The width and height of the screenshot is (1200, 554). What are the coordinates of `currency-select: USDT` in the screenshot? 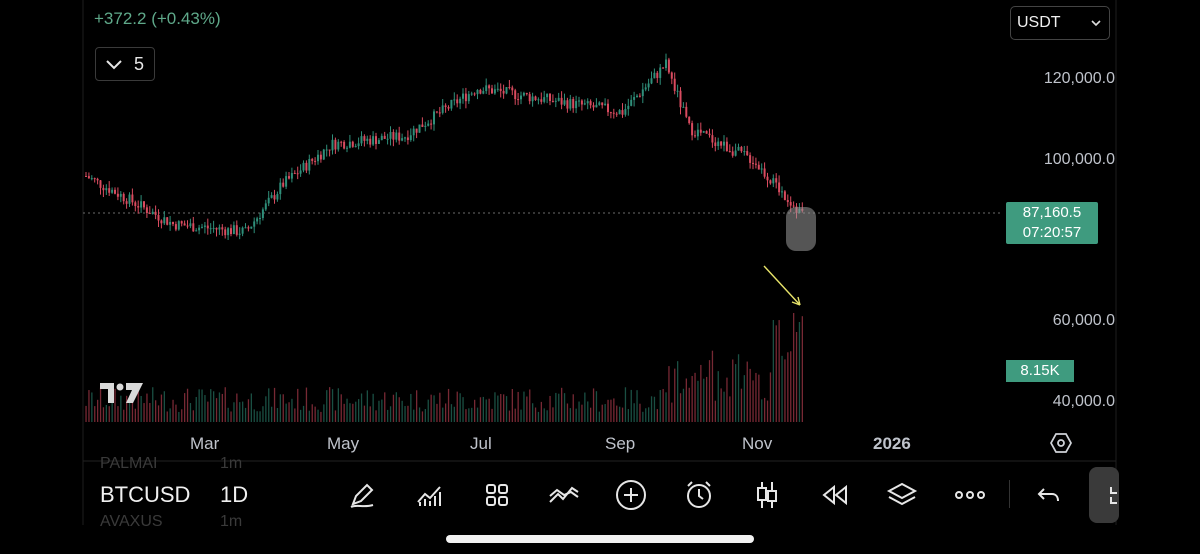 It's located at (1060, 23).